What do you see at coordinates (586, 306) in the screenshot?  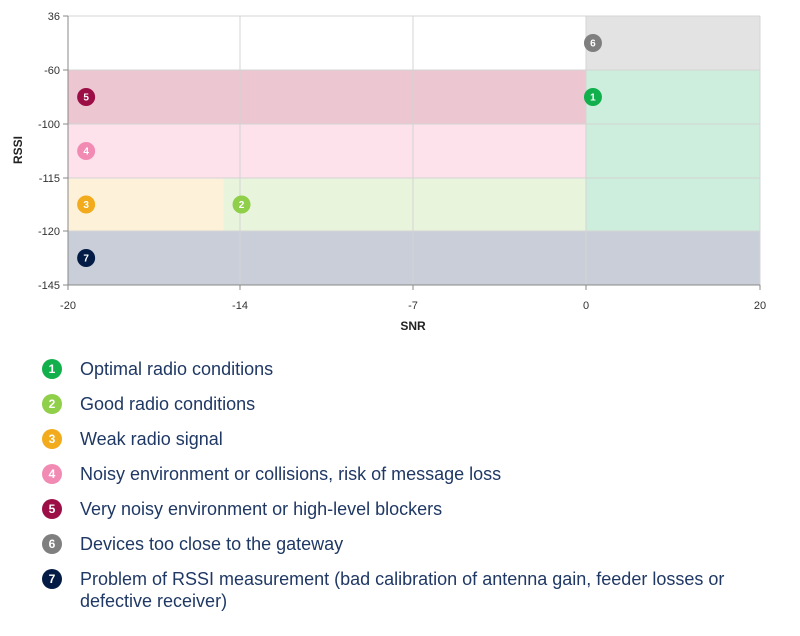 I see `x-tick-label: 0` at bounding box center [586, 306].